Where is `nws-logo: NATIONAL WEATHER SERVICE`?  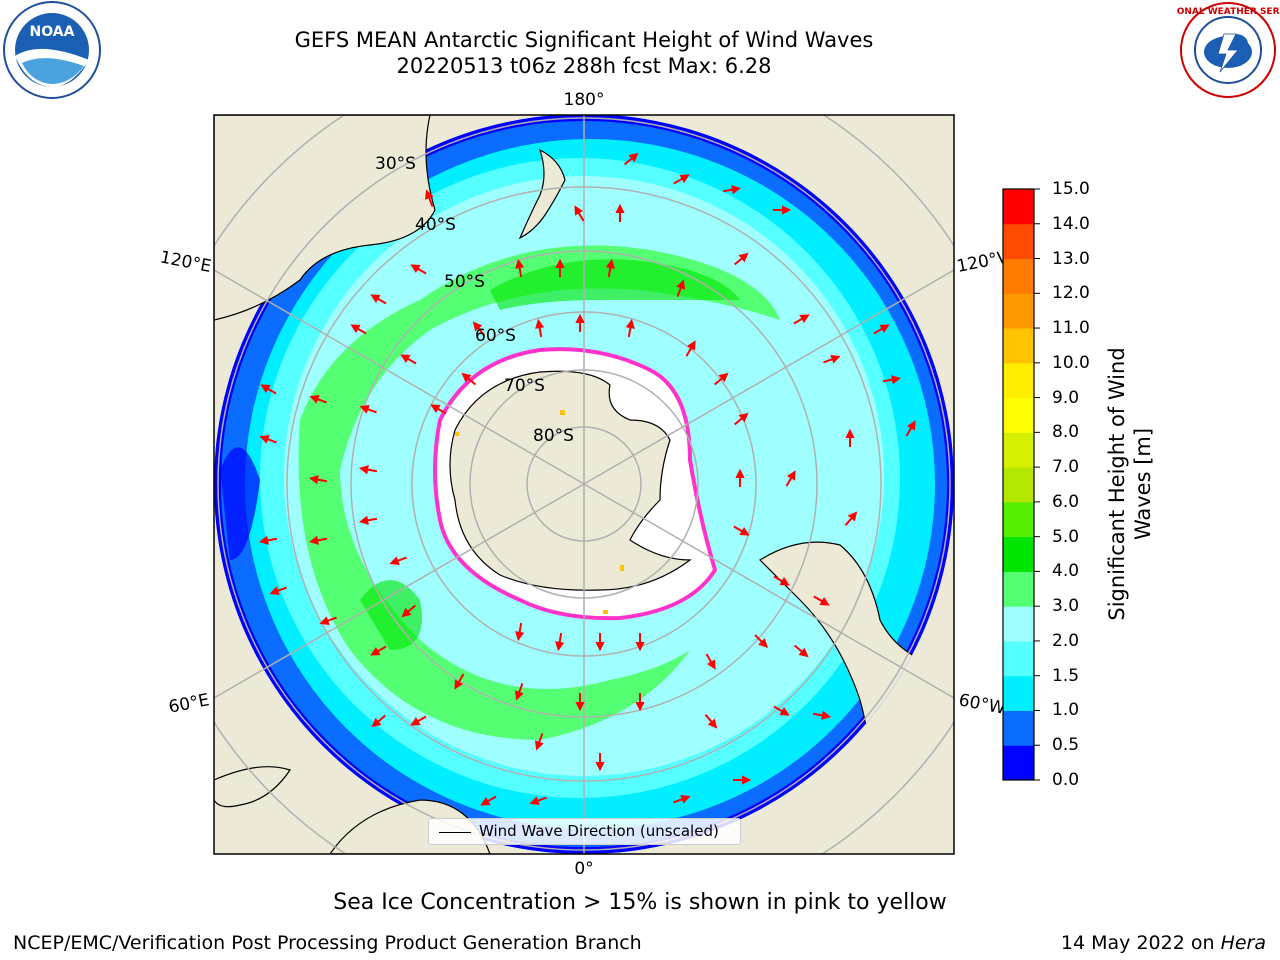
nws-logo: NATIONAL WEATHER SERVICE is located at coordinates (1228, 50).